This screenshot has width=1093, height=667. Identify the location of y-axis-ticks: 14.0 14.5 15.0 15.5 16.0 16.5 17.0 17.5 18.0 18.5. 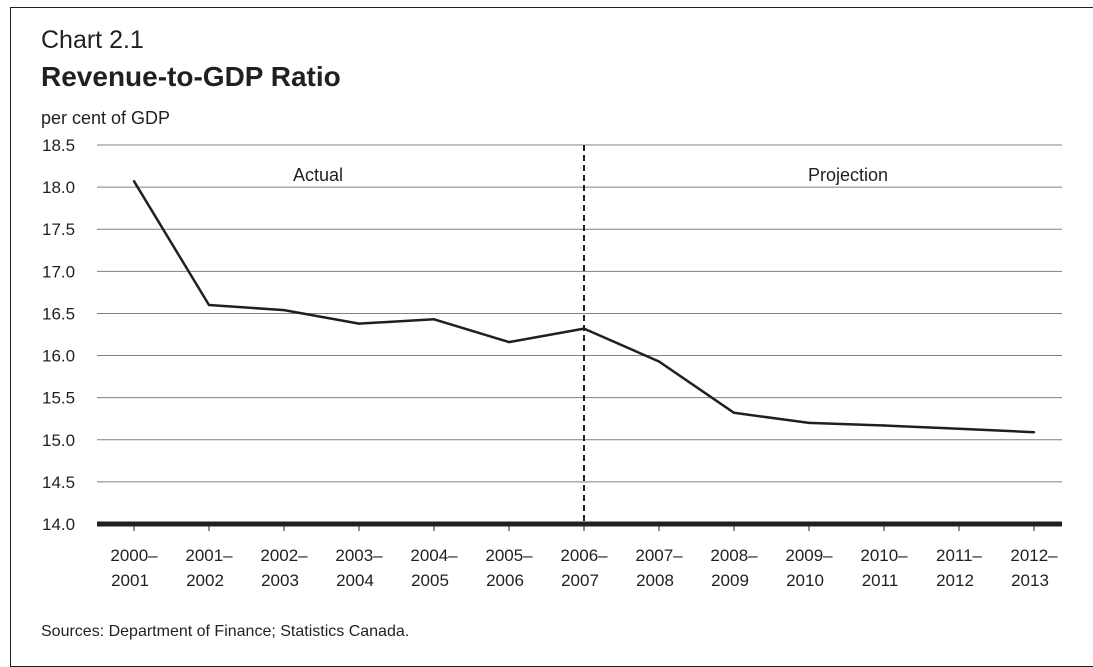
(58, 335).